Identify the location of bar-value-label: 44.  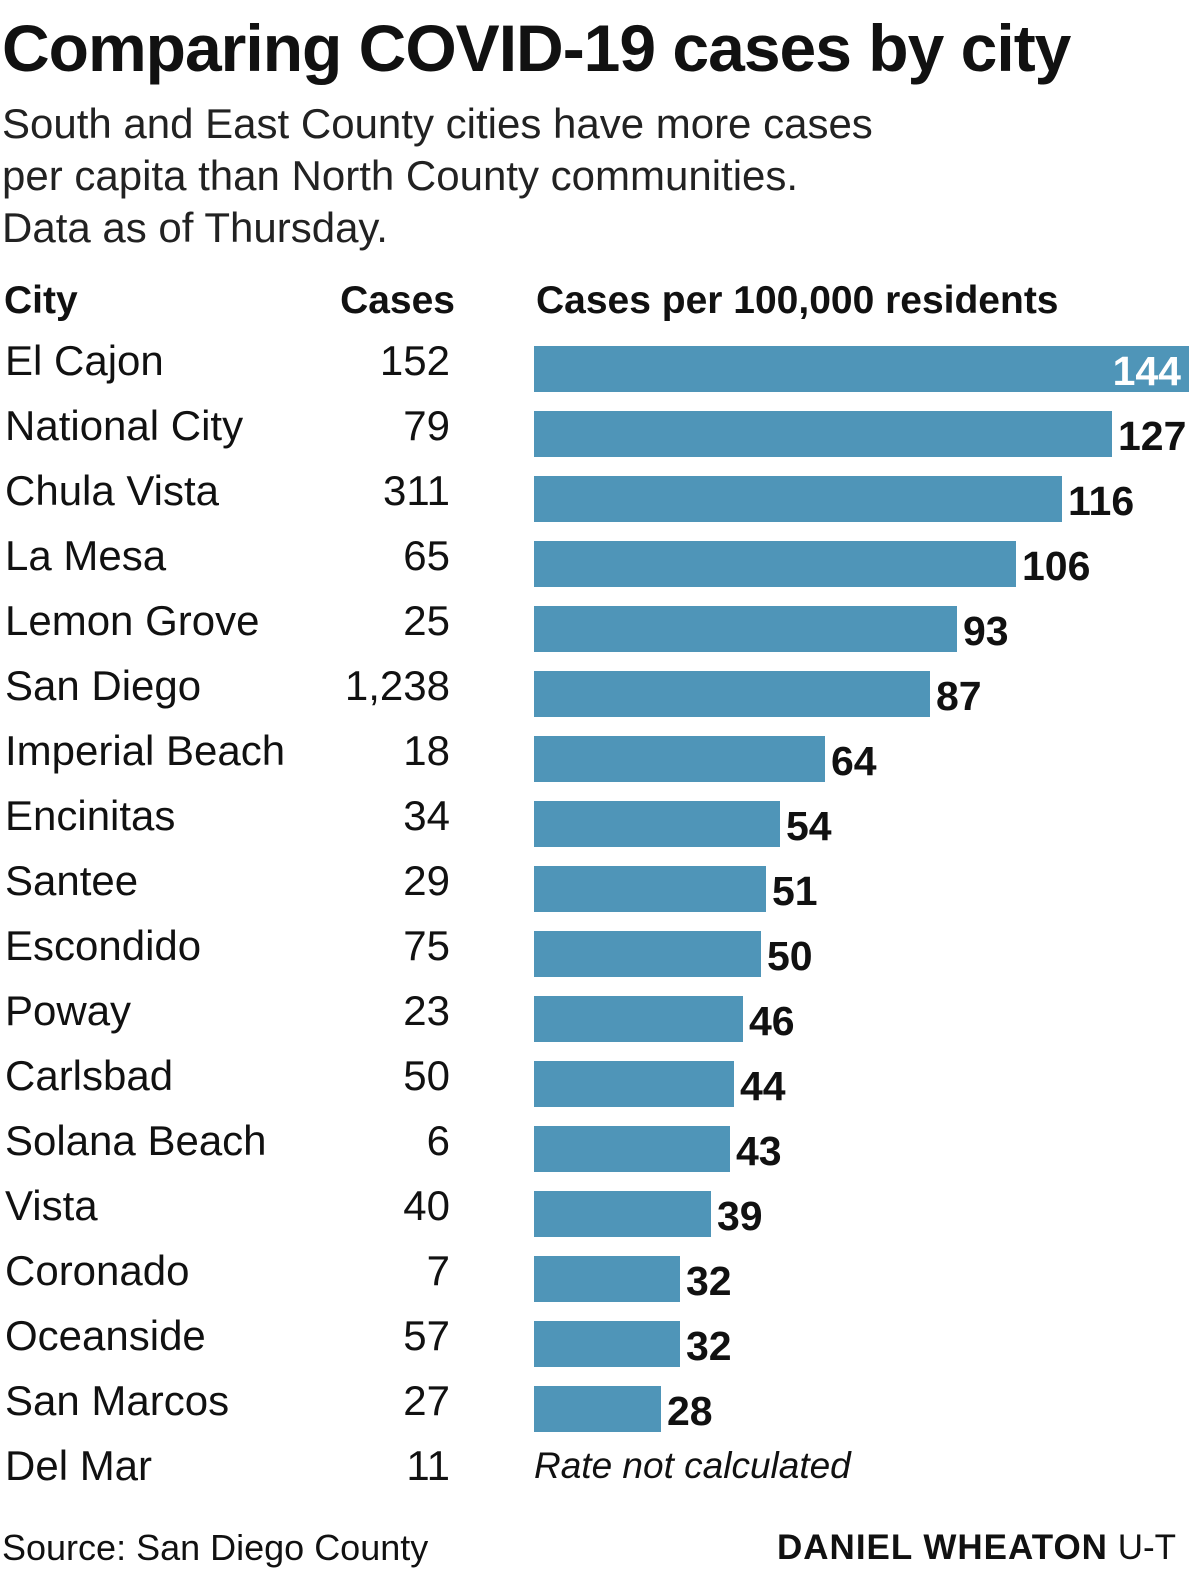
(763, 1086).